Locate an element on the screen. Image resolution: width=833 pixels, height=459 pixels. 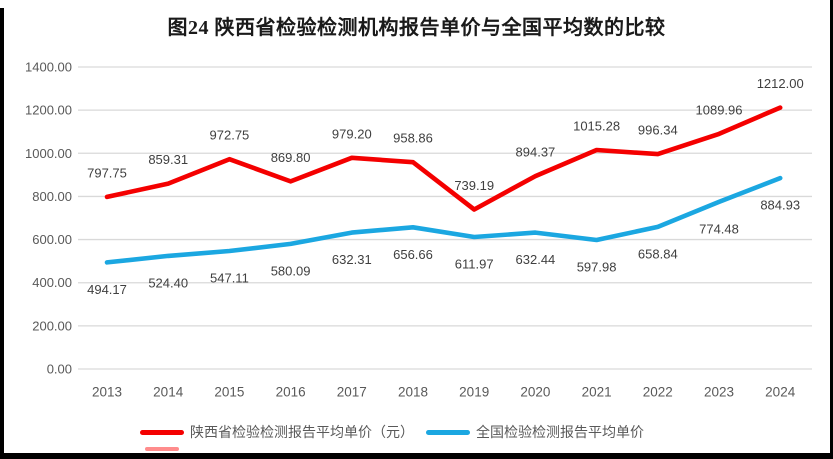
legend-label-shaanxi: 陕西省检验检测报告平均单价（元） is located at coordinates (302, 432).